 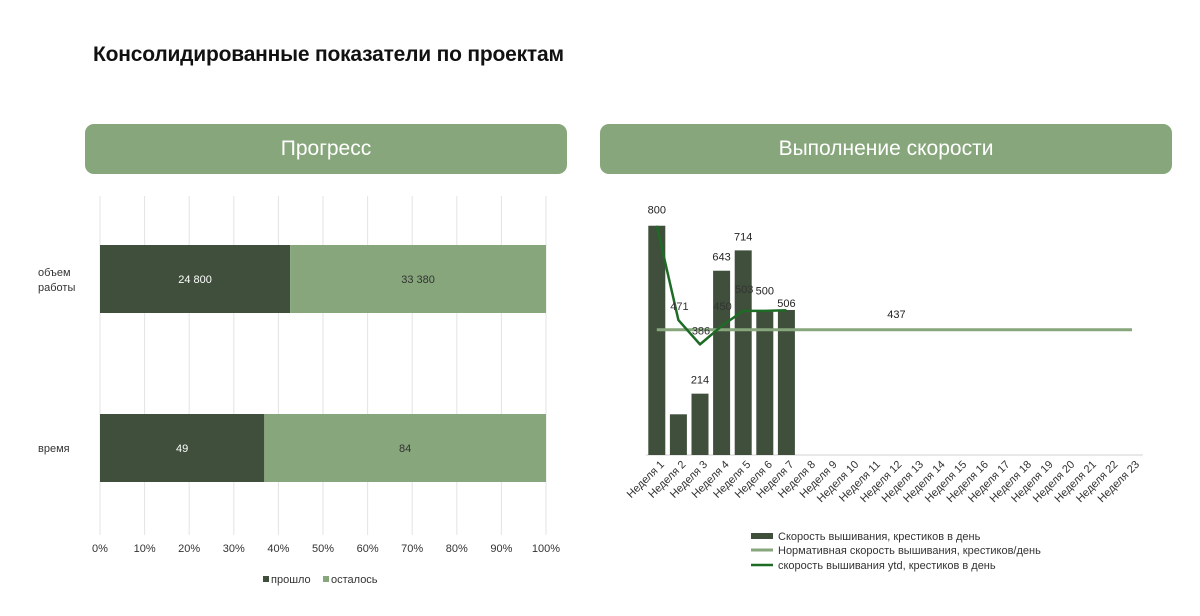 What do you see at coordinates (368, 549) in the screenshot?
I see `x-tick-label: 60%` at bounding box center [368, 549].